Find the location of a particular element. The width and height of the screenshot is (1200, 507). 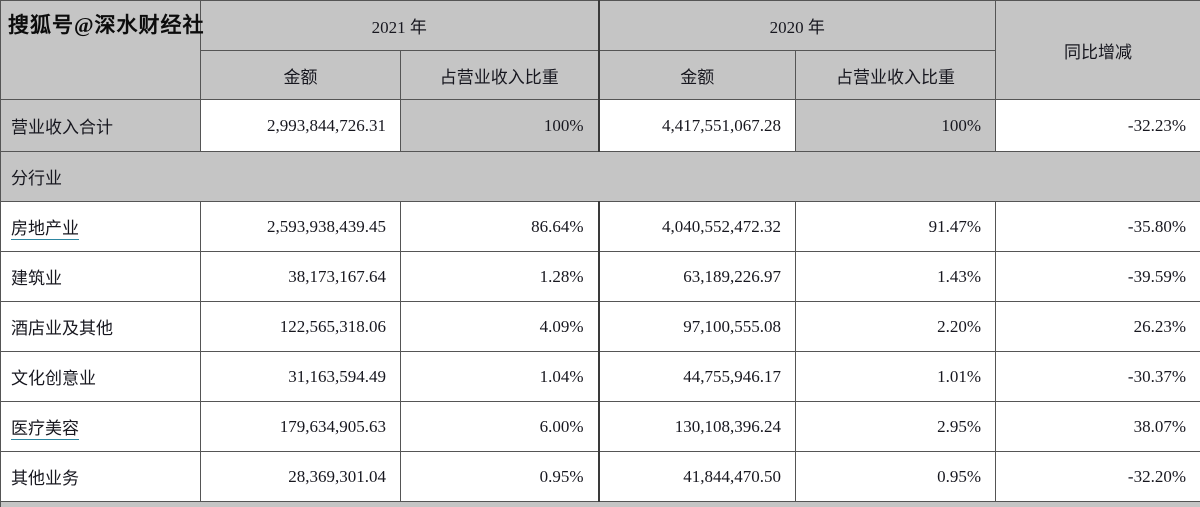

ratio-2021-header: 占营业收入比重 is located at coordinates (499, 75).